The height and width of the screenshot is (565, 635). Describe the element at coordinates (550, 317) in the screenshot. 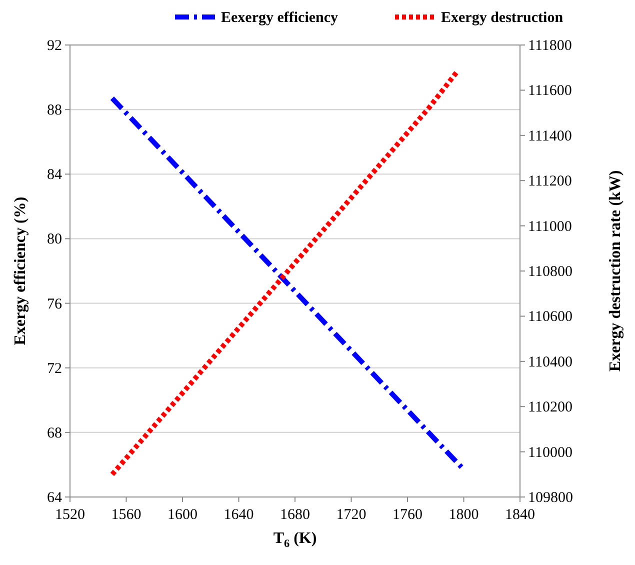

I see `y2-tick-label: 110600` at that location.